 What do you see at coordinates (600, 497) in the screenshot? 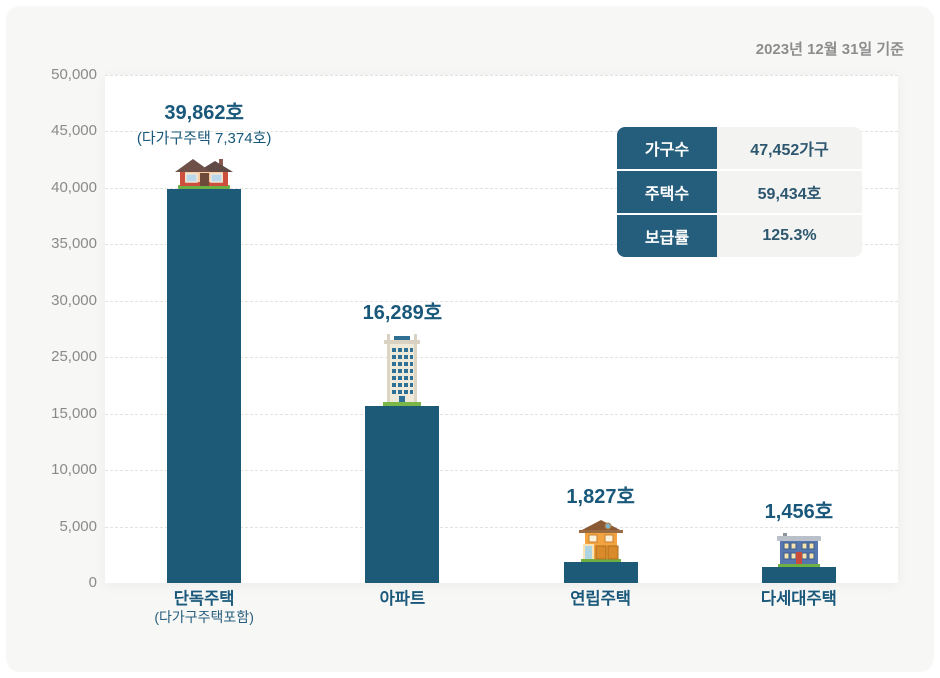
I see `bar-value-label: 1,827호` at bounding box center [600, 497].